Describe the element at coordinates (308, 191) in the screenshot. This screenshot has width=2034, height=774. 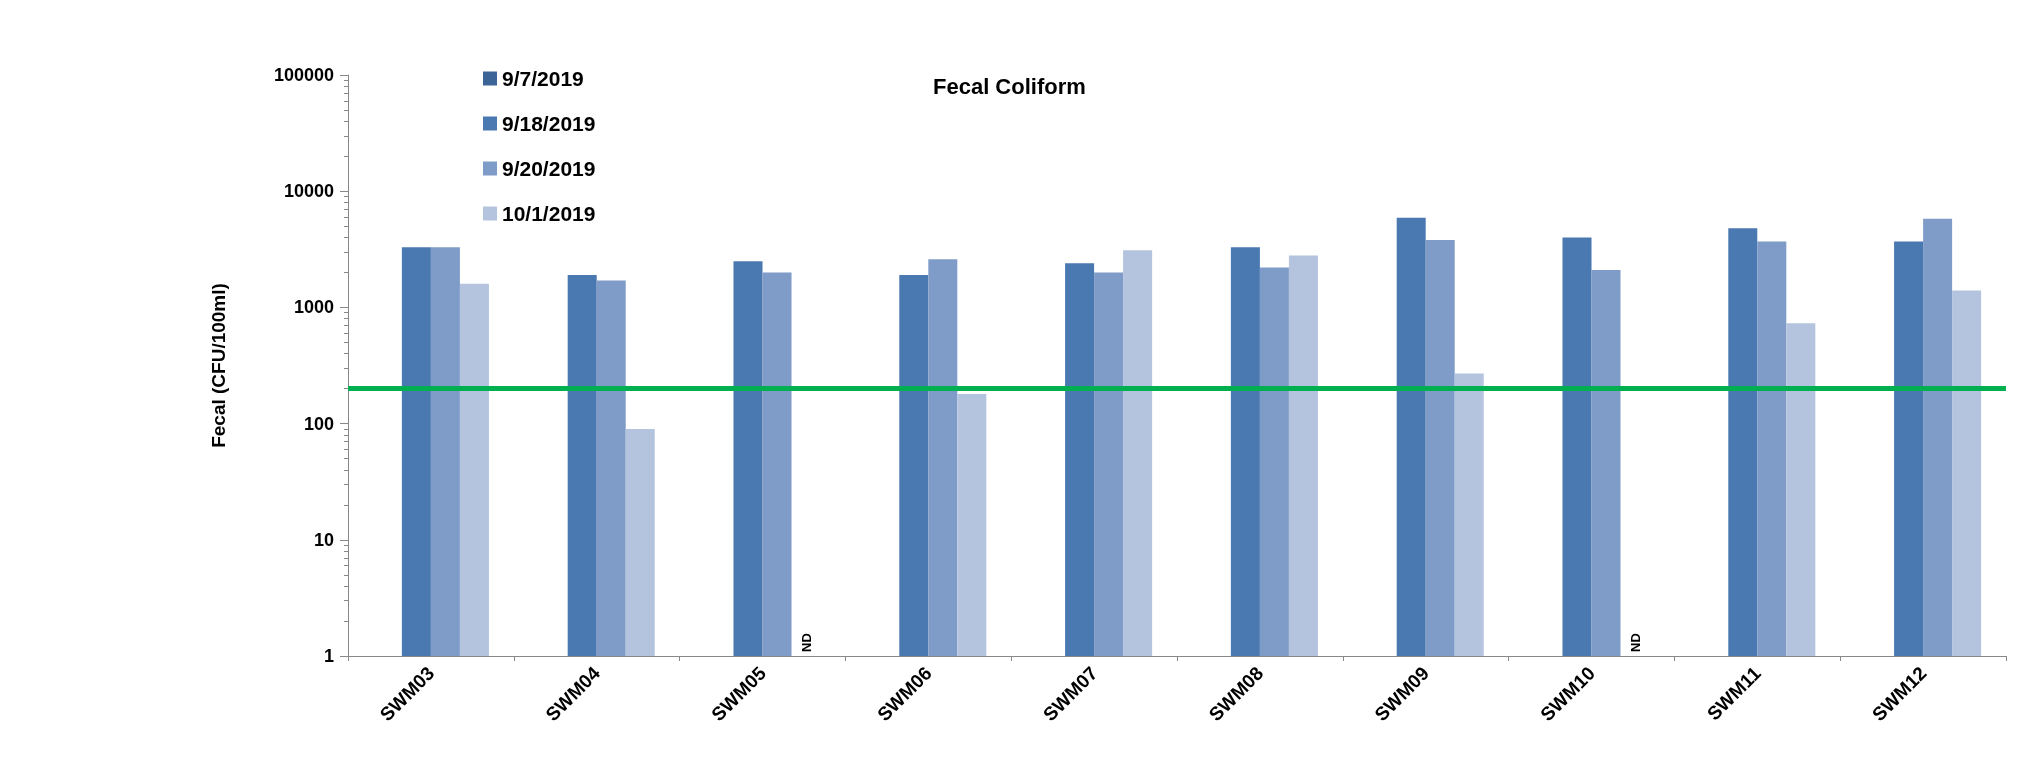
I see `y-tick-label: 10000` at that location.